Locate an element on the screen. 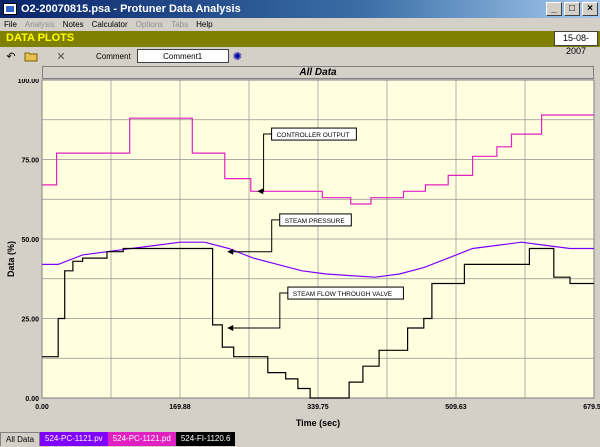  undo-icon: ↶ is located at coordinates (11, 56).